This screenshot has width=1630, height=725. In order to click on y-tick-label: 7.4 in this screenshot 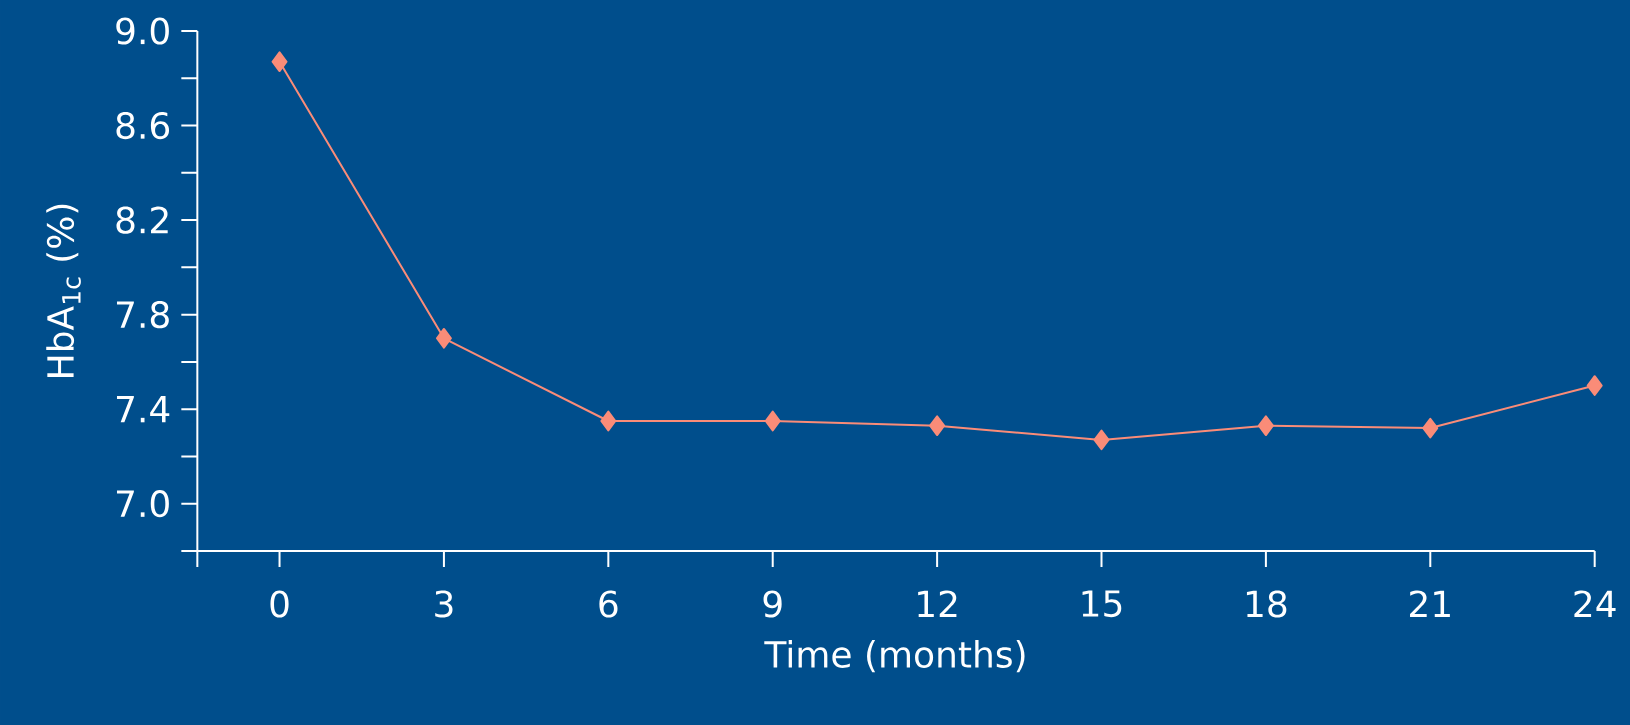, I will do `click(143, 409)`.